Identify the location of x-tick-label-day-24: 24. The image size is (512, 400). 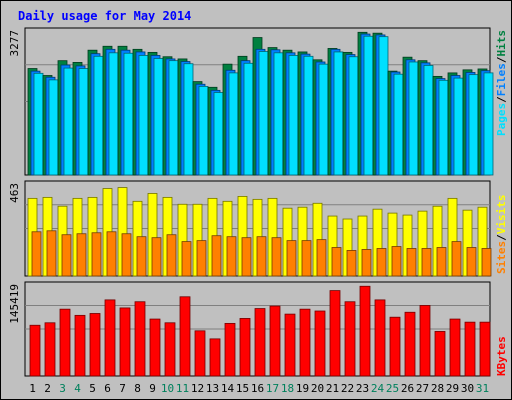
(378, 388).